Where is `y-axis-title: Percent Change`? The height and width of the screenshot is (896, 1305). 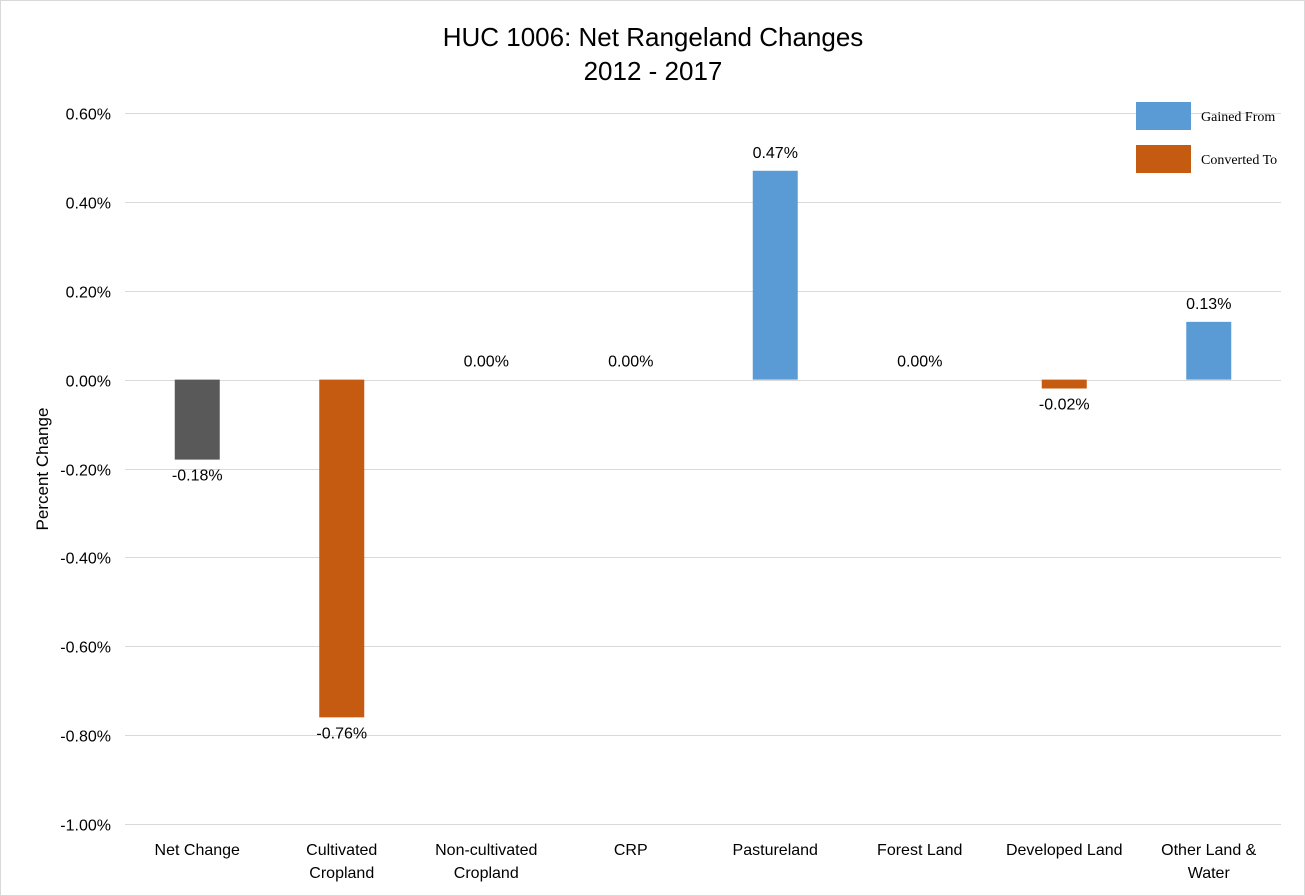 y-axis-title: Percent Change is located at coordinates (42, 469).